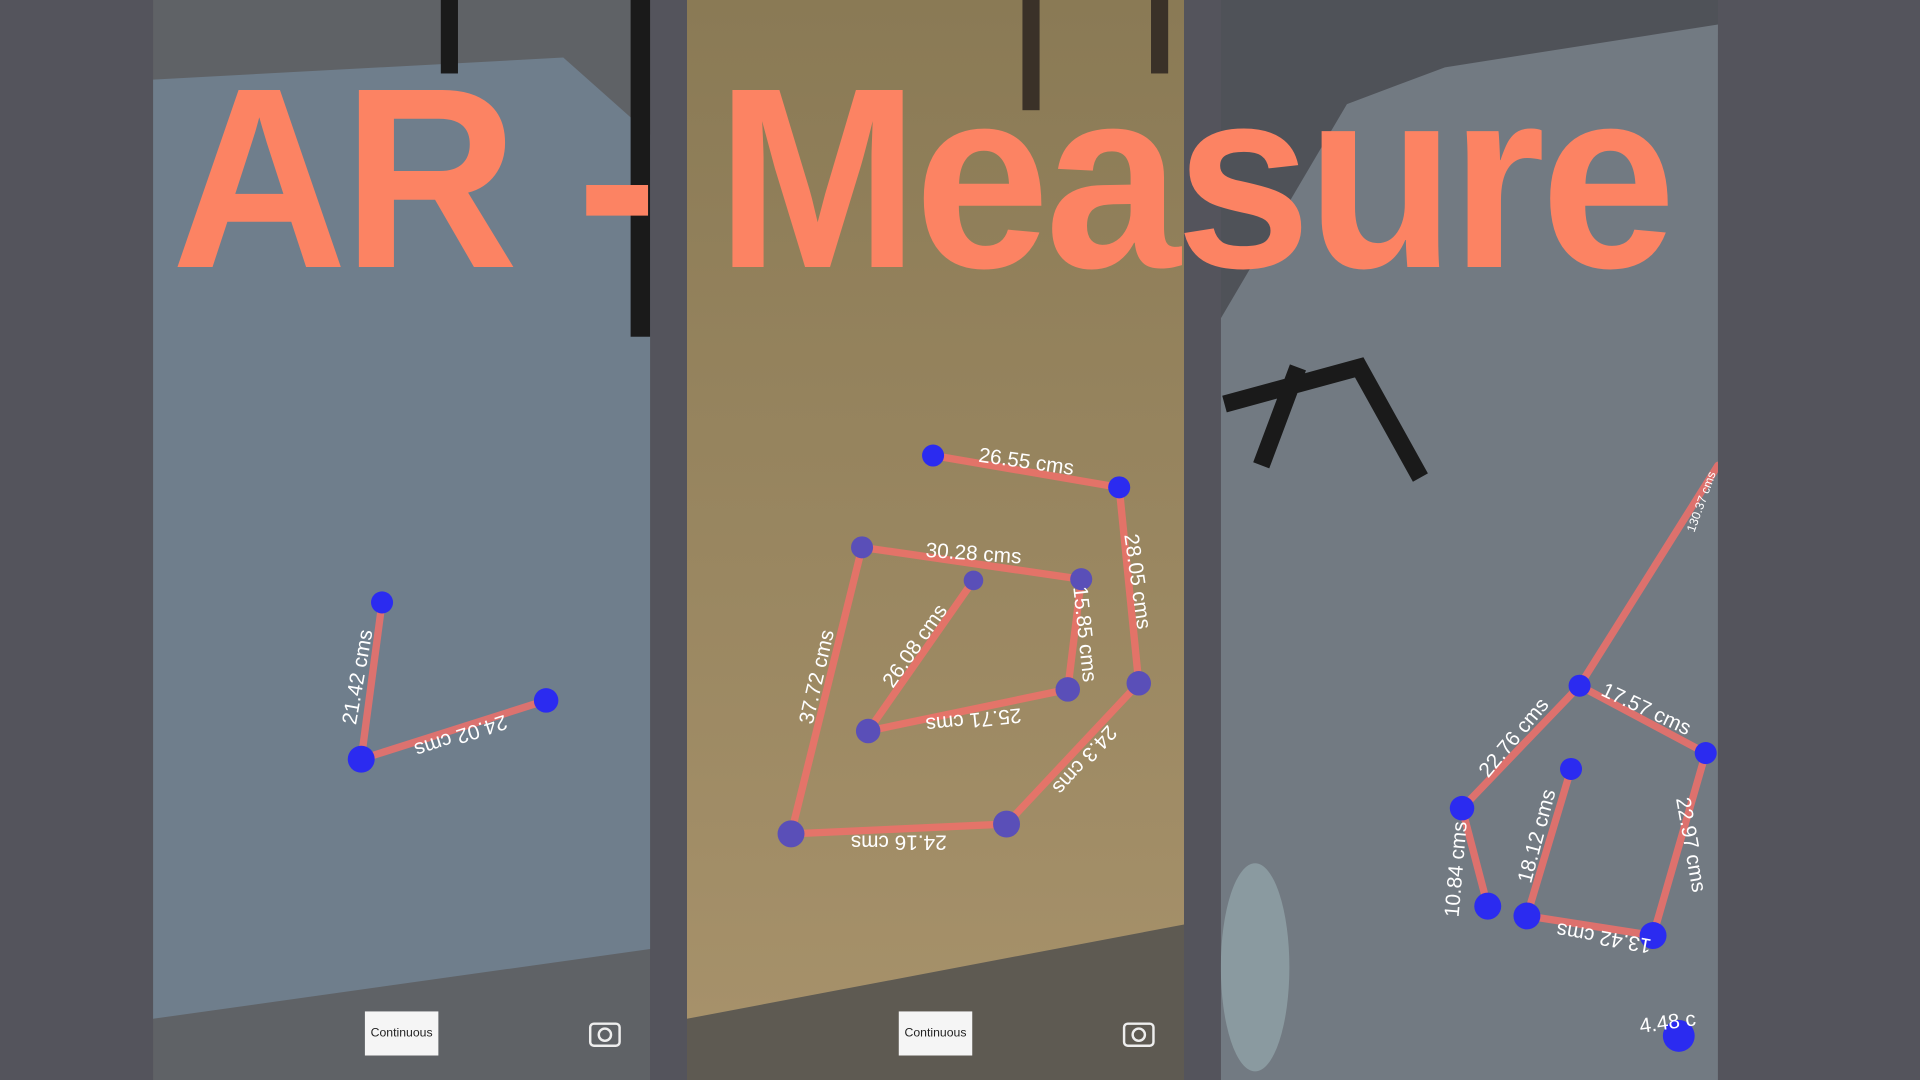 The width and height of the screenshot is (1920, 1080). I want to click on measurement-label: 24.16 cms, so click(899, 842).